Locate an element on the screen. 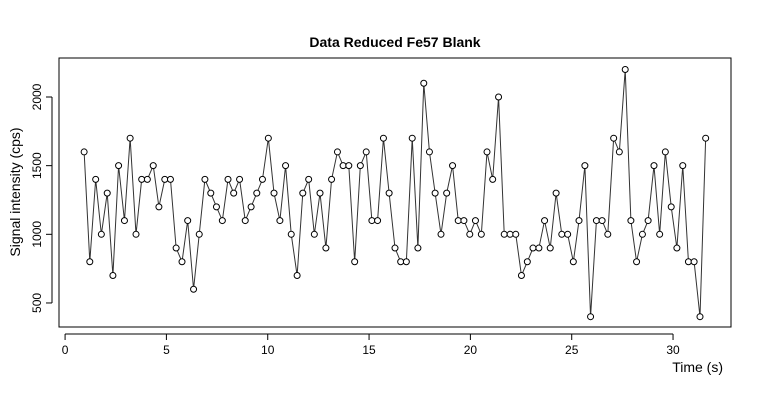 Image resolution: width=760 pixels, height=405 pixels. chart-title: Data Reduced Fe57 Blank is located at coordinates (394, 42).